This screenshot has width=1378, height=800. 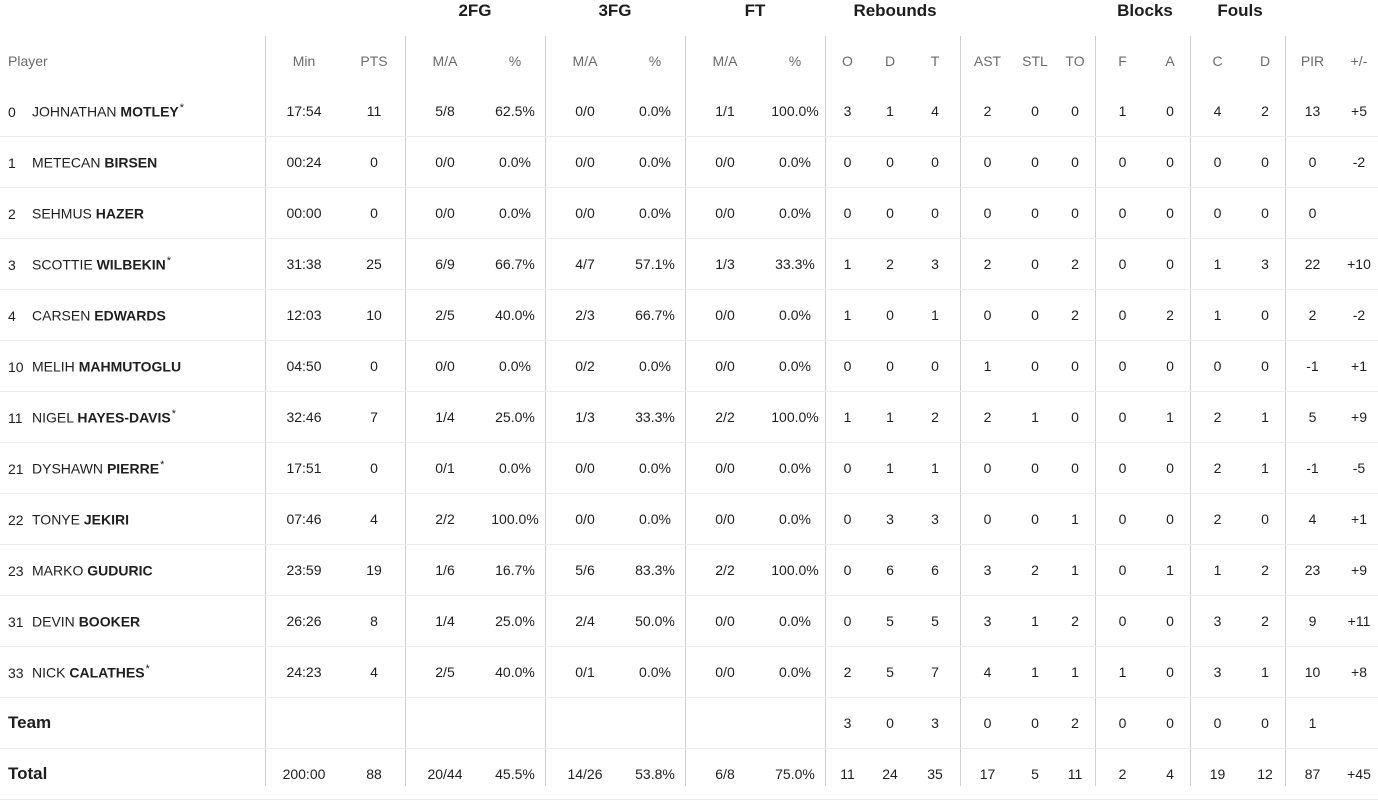 I want to click on cell-blk-f: 0, so click(x=1122, y=417).